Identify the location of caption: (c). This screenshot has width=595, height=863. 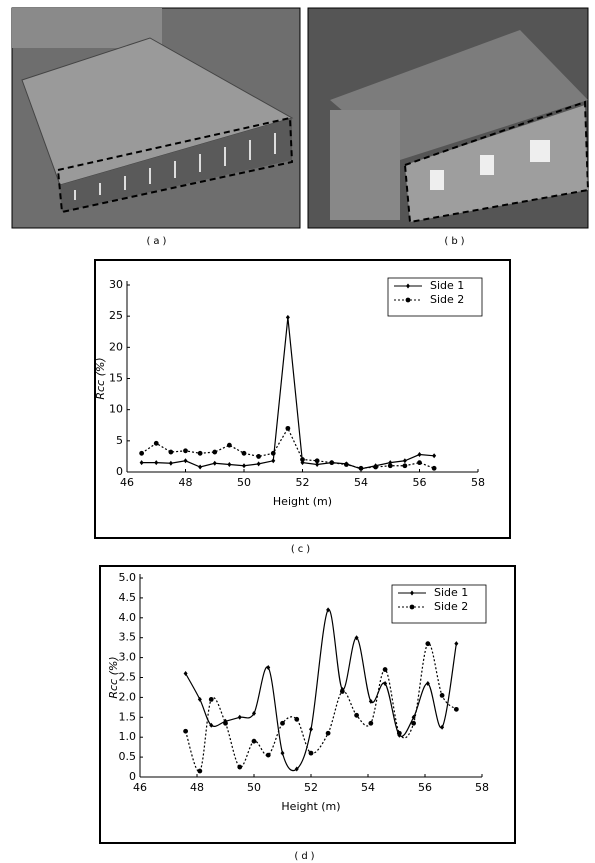
(302, 549).